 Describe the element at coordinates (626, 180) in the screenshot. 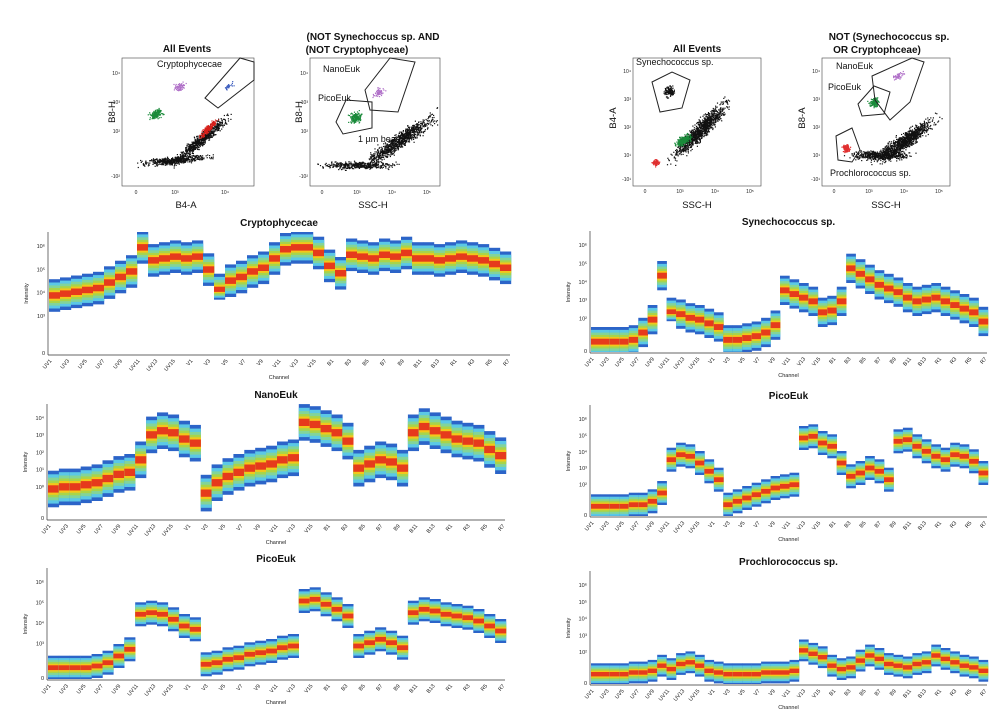

I see `y-tick: -10¹` at that location.